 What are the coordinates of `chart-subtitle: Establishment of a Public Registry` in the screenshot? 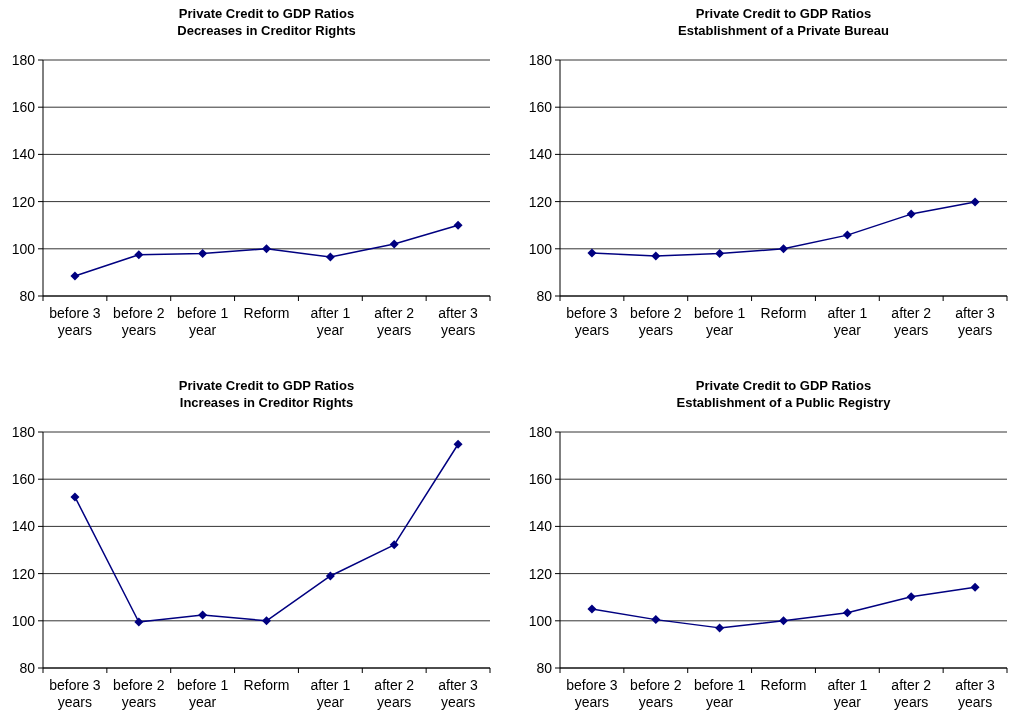 It's located at (784, 402).